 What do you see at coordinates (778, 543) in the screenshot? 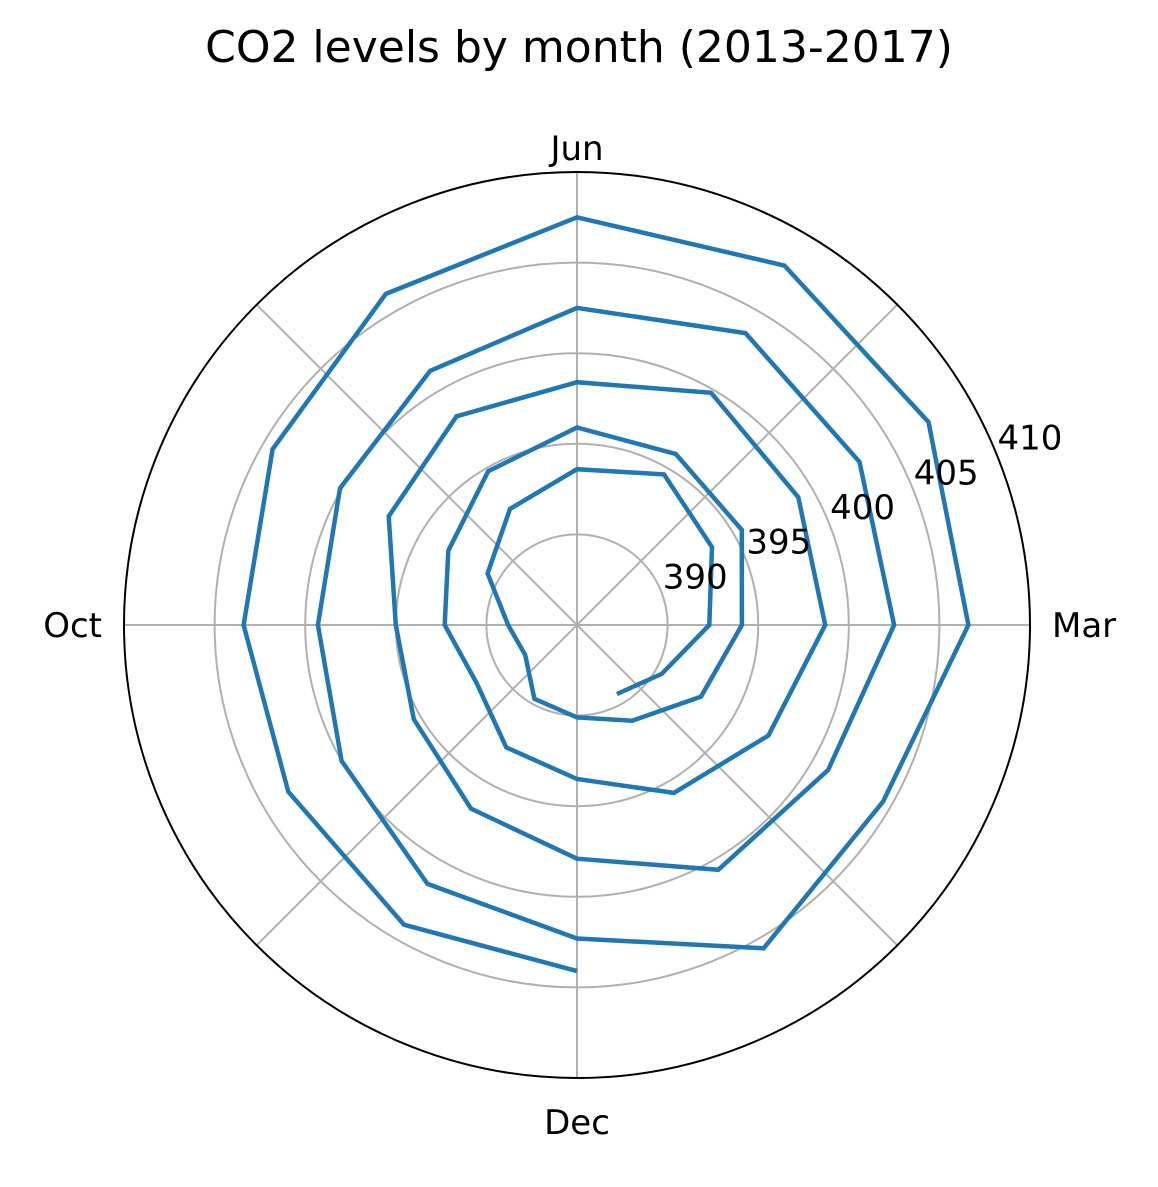
I see `r-tick-label: 395` at bounding box center [778, 543].